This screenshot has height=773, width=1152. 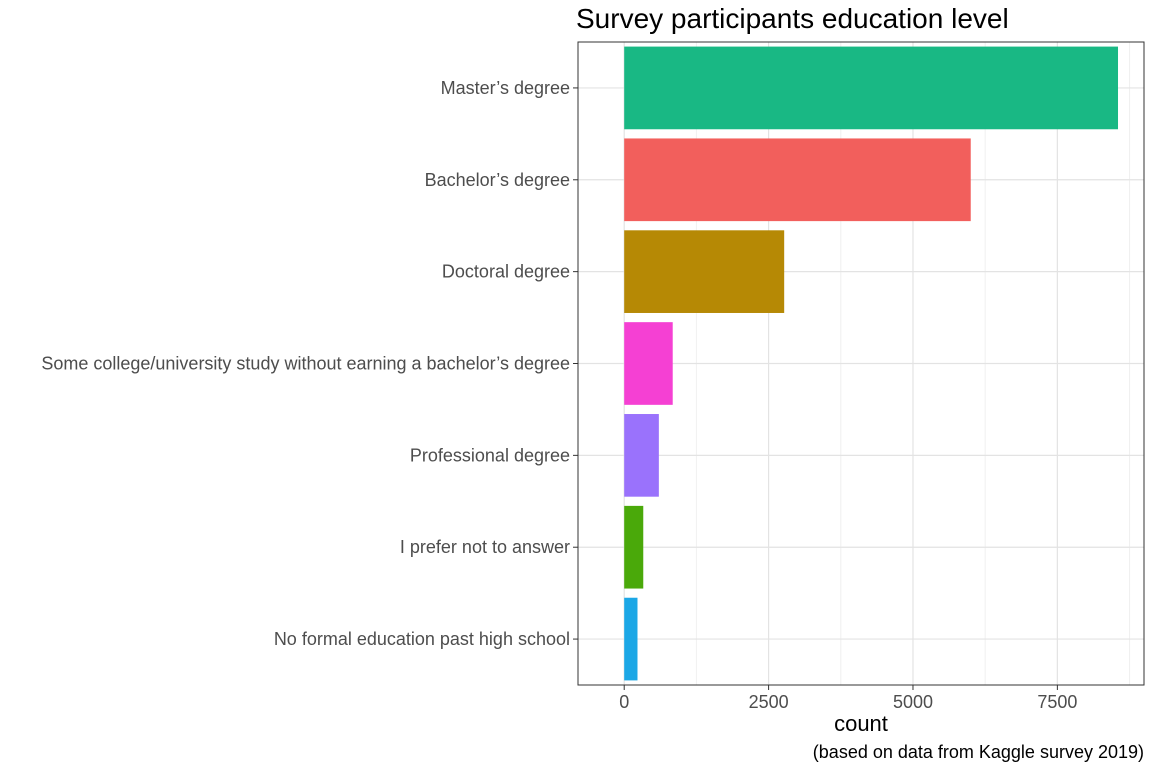 What do you see at coordinates (485, 547) in the screenshot?
I see `y-tick-label: I prefer not to answer` at bounding box center [485, 547].